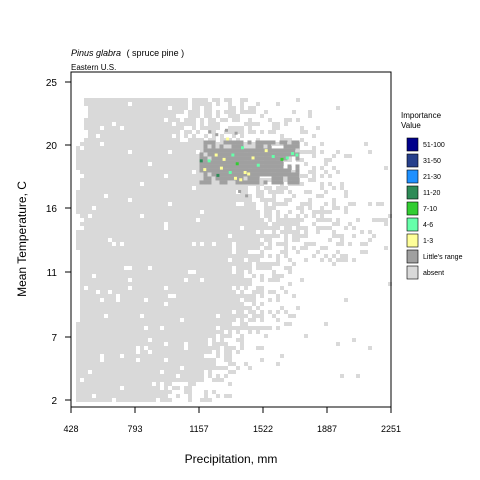  What do you see at coordinates (412, 208) in the screenshot?
I see `legend-swatch` at bounding box center [412, 208].